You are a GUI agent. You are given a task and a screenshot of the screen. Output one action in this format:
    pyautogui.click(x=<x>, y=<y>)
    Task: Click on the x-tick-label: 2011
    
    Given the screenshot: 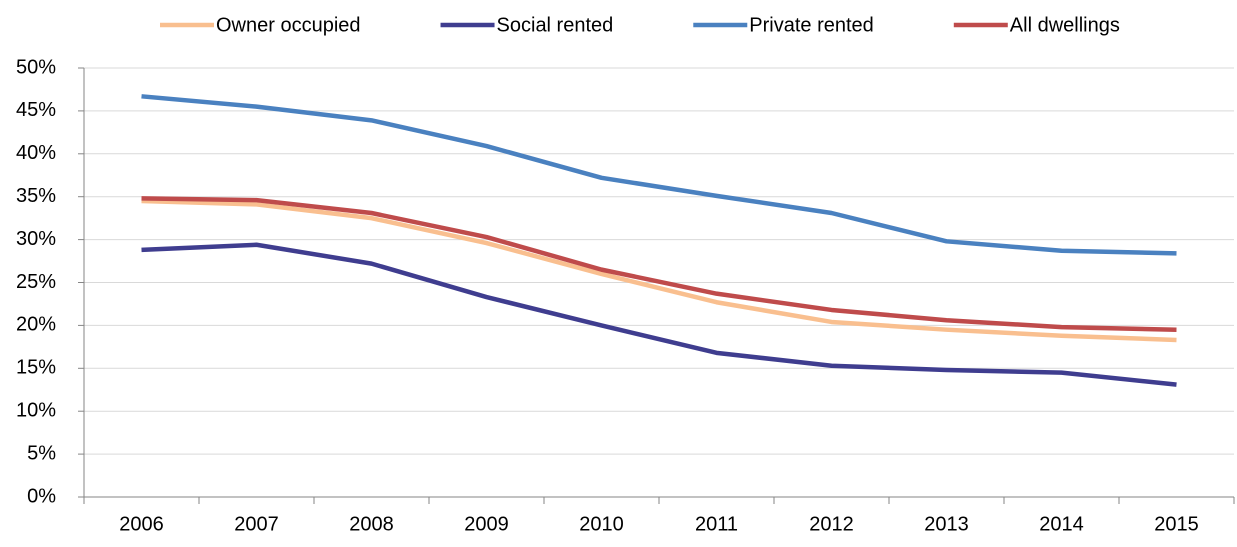 What is the action you would take?
    pyautogui.click(x=716, y=524)
    